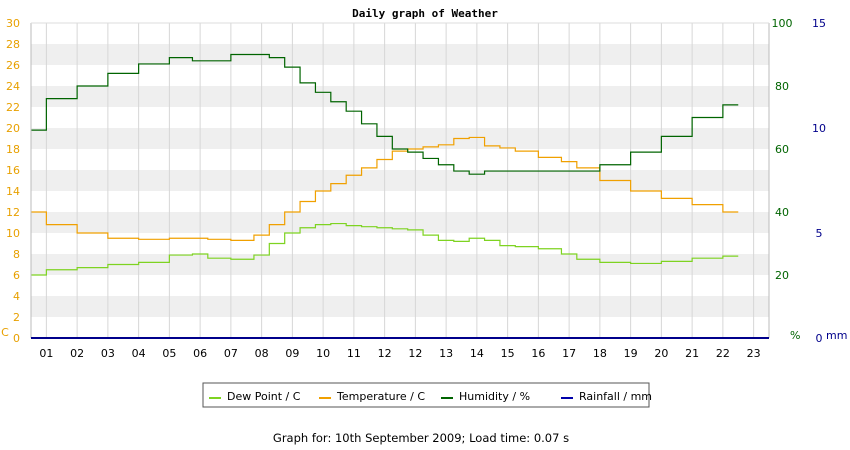 This screenshot has width=850, height=450. Describe the element at coordinates (323, 353) in the screenshot. I see `x-tick-label: 10` at that location.